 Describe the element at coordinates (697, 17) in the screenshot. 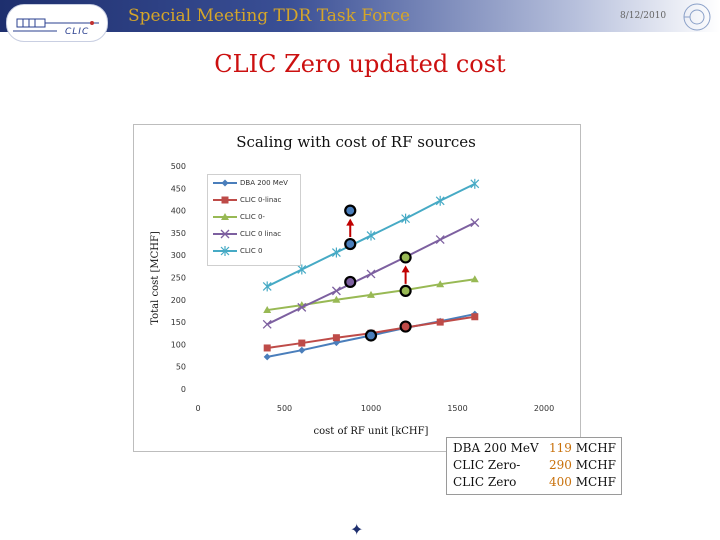

I see `cern-logo-icon` at that location.